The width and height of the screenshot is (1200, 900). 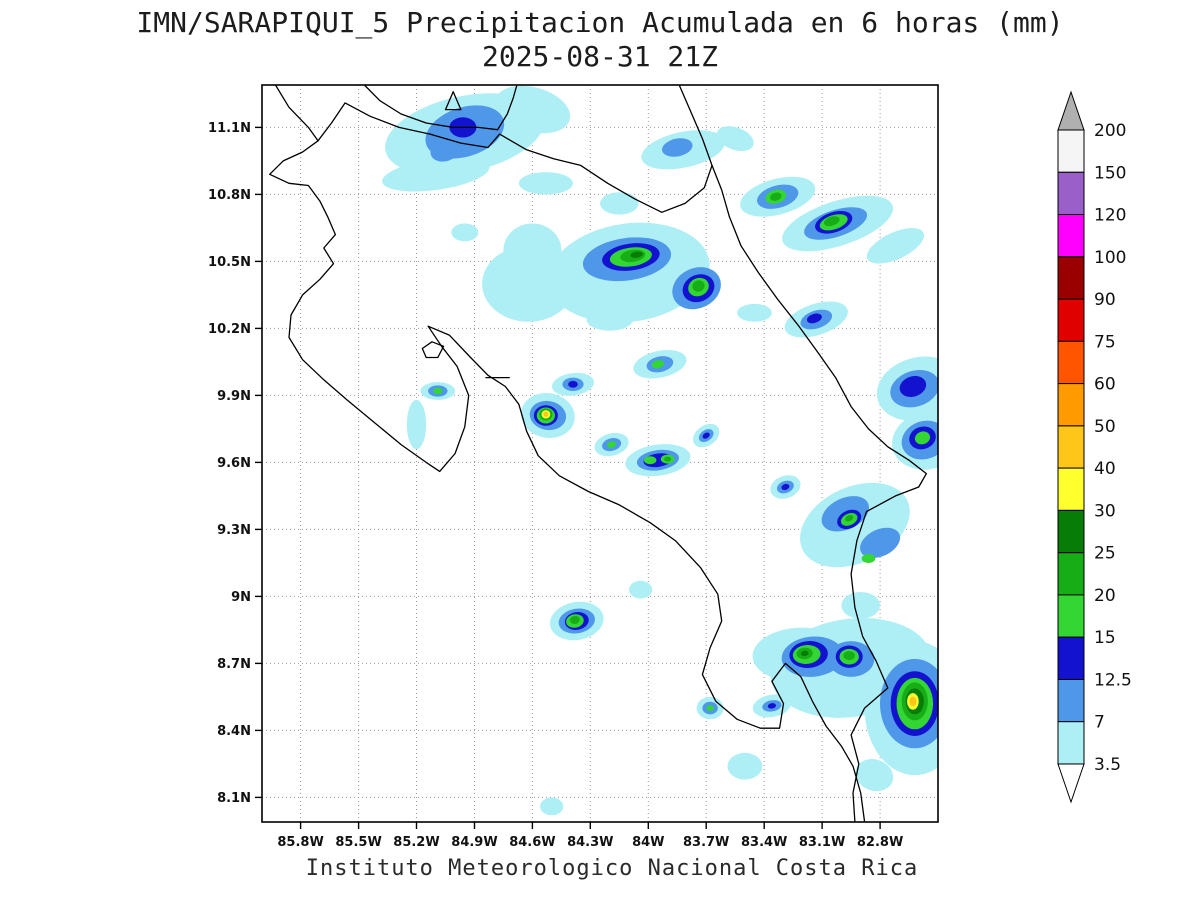 I want to click on lat-tick-label: 9N, so click(x=241, y=597).